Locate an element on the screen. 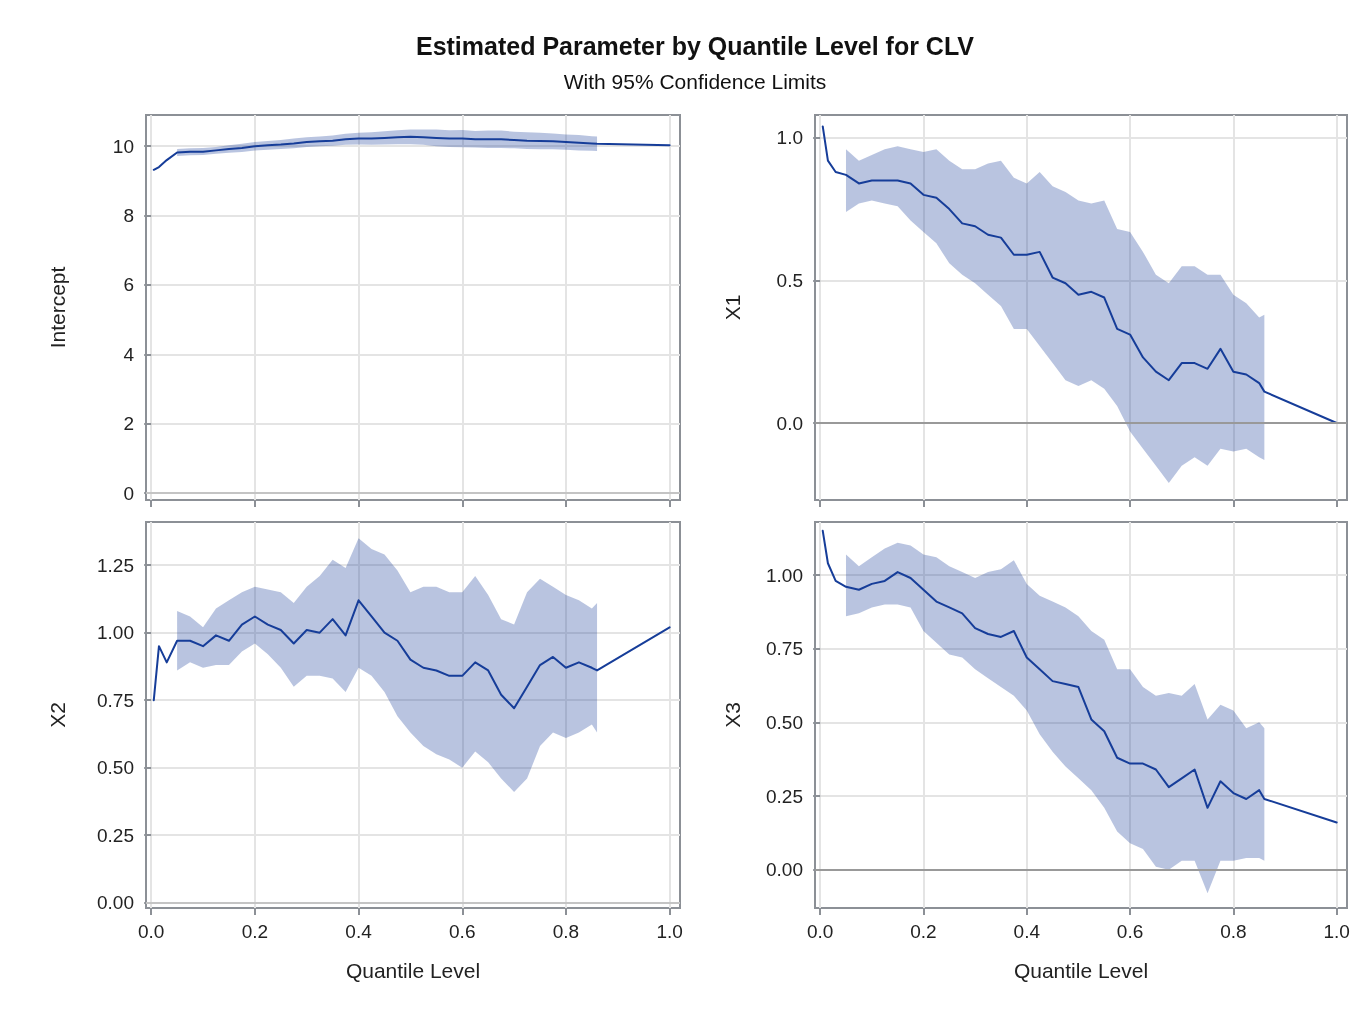 The image size is (1360, 1027). y-axis-title: X3 is located at coordinates (732, 715).